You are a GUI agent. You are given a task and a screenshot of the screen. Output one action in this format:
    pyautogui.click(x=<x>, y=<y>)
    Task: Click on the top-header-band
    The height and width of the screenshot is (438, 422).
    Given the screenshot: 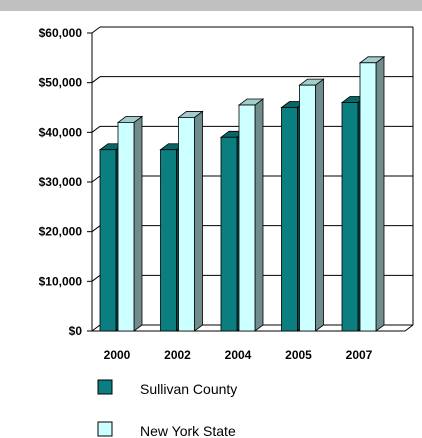 What is the action you would take?
    pyautogui.click(x=211, y=5)
    